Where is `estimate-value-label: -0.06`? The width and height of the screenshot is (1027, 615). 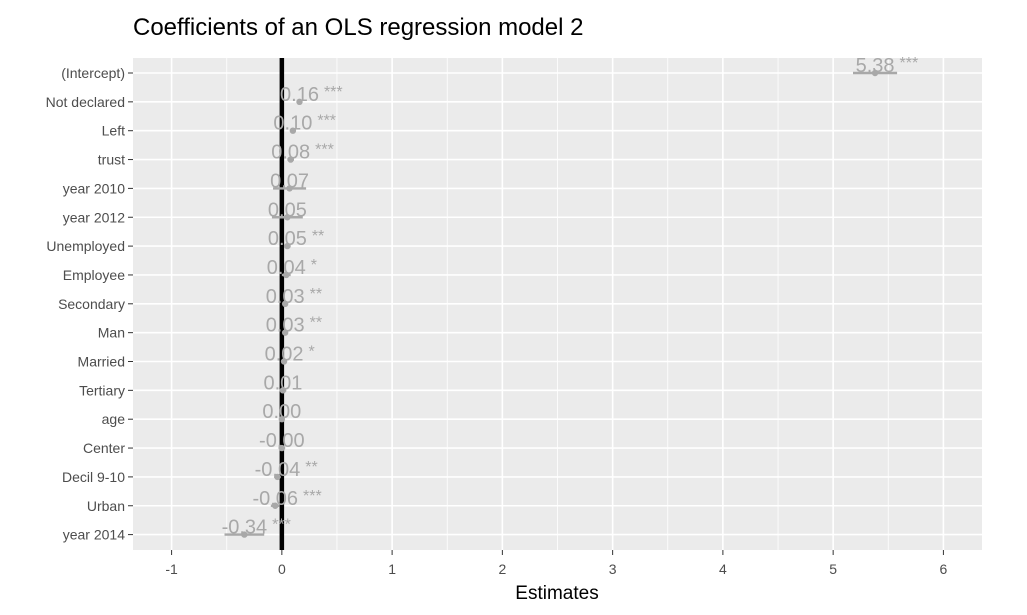 estimate-value-label: -0.06 is located at coordinates (275, 499).